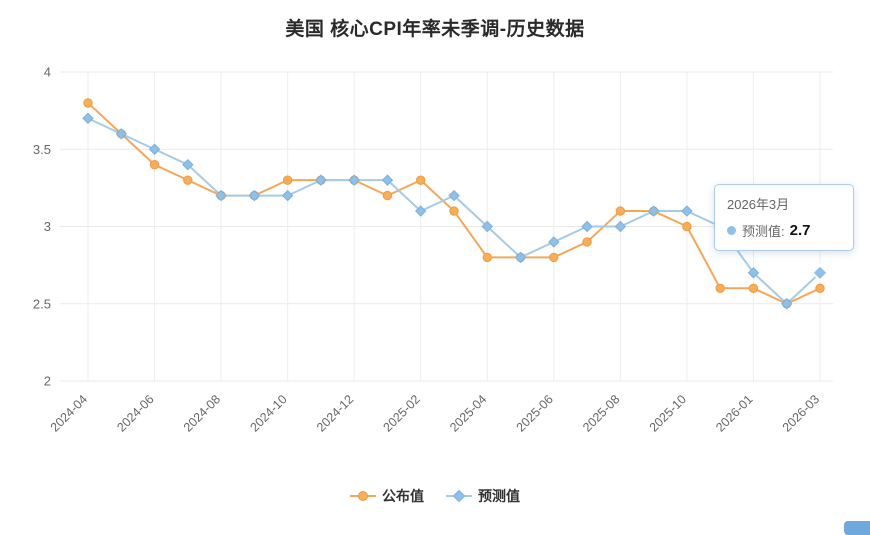 The width and height of the screenshot is (870, 535). What do you see at coordinates (784, 217) in the screenshot?
I see `tooltip: 2026年3月 预测值: 2.7` at bounding box center [784, 217].